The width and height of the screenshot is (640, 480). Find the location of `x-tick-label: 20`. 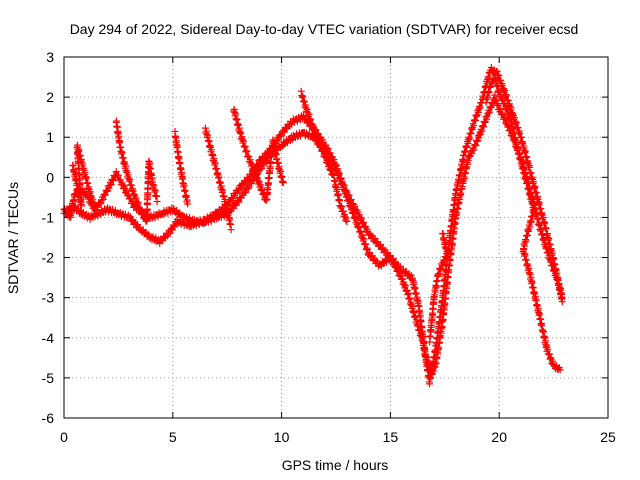

x-tick-label: 20 is located at coordinates (499, 437).